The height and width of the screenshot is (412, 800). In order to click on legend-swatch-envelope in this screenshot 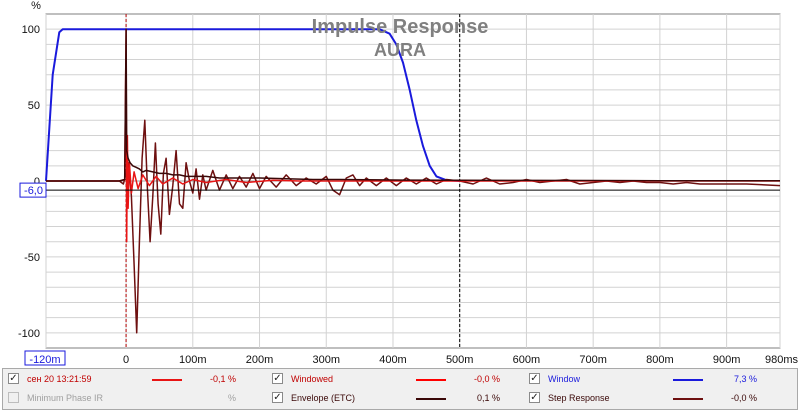, I will do `click(431, 399)`.